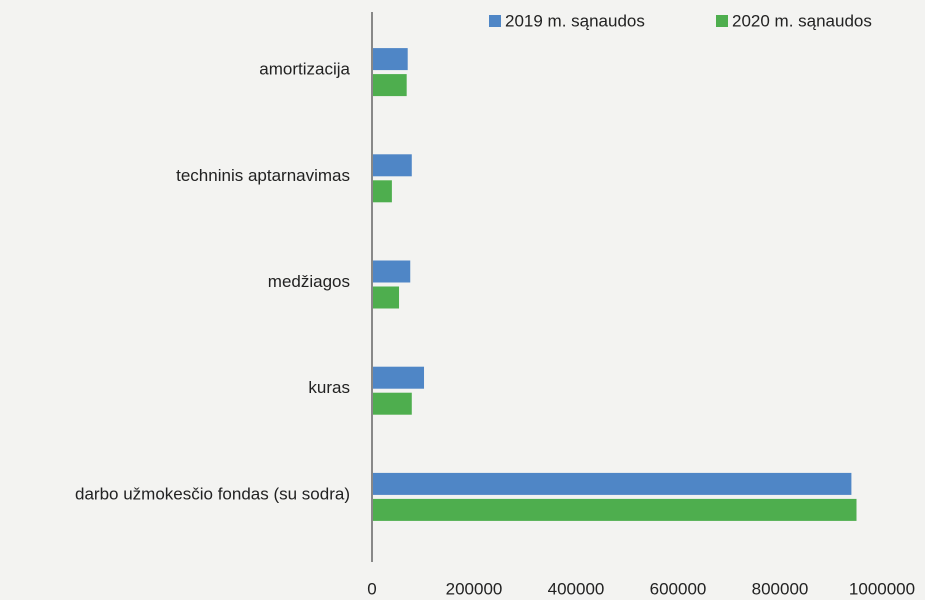 The image size is (925, 600). What do you see at coordinates (474, 588) in the screenshot?
I see `x-tick-label: 200000` at bounding box center [474, 588].